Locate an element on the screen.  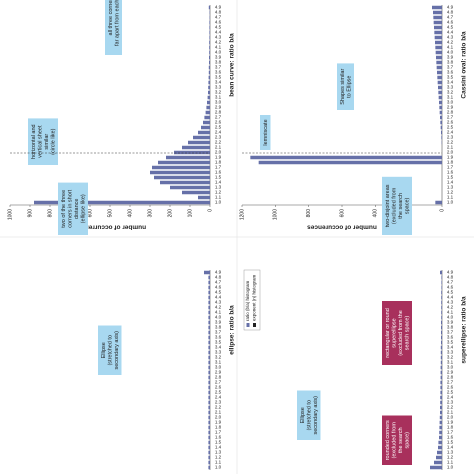
y-tick-label: 1000 is located at coordinates (10, 214).